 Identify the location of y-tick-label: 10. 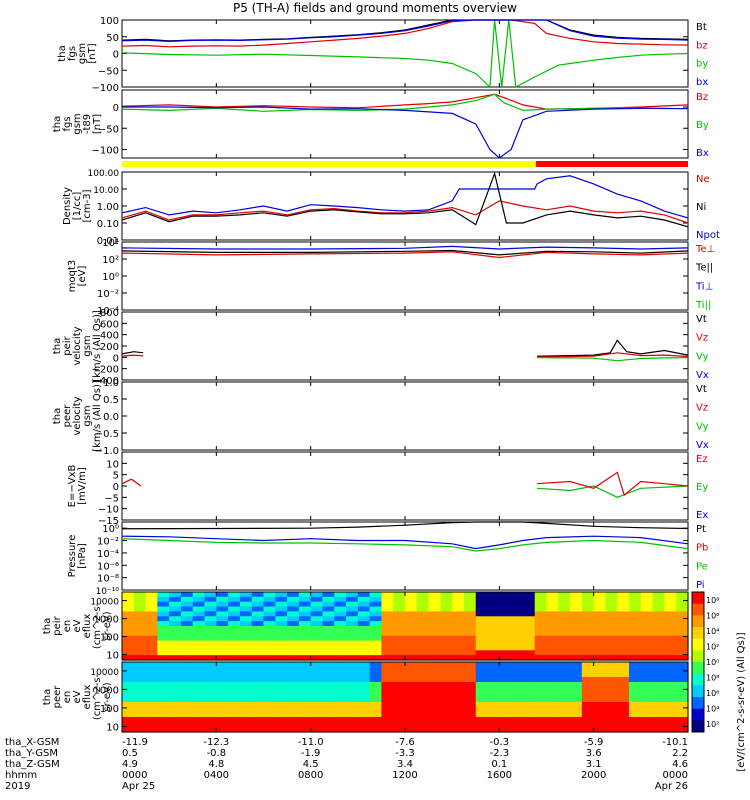
(112, 656).